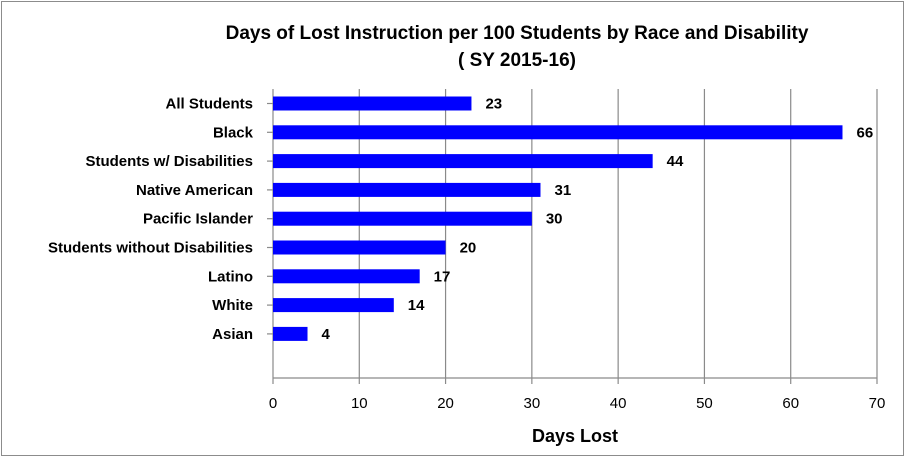 The image size is (905, 457). I want to click on category-label: All Students, so click(209, 104).